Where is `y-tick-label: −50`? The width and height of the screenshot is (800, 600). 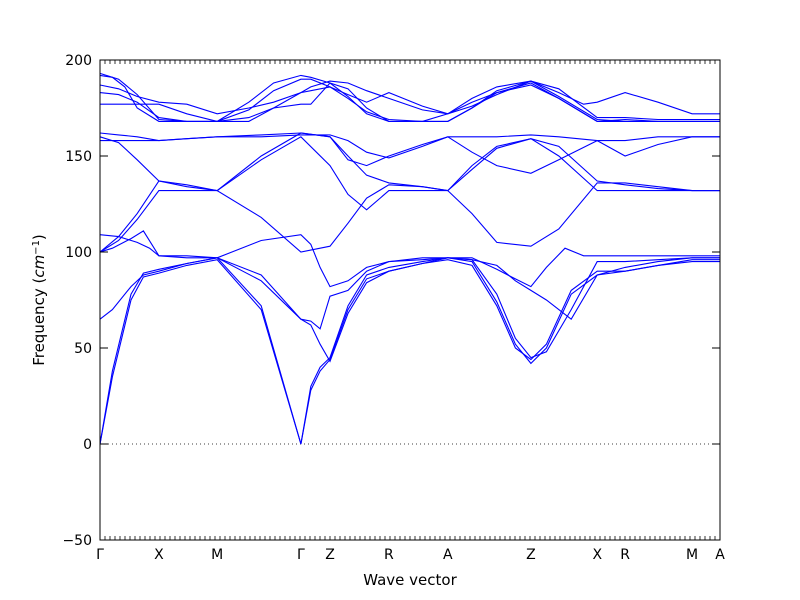 y-tick-label: −50 is located at coordinates (77, 541).